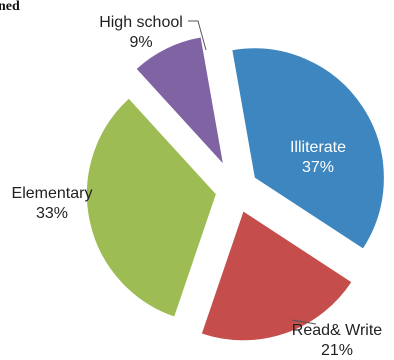  I want to click on slice-value-label: 37%, so click(318, 167).